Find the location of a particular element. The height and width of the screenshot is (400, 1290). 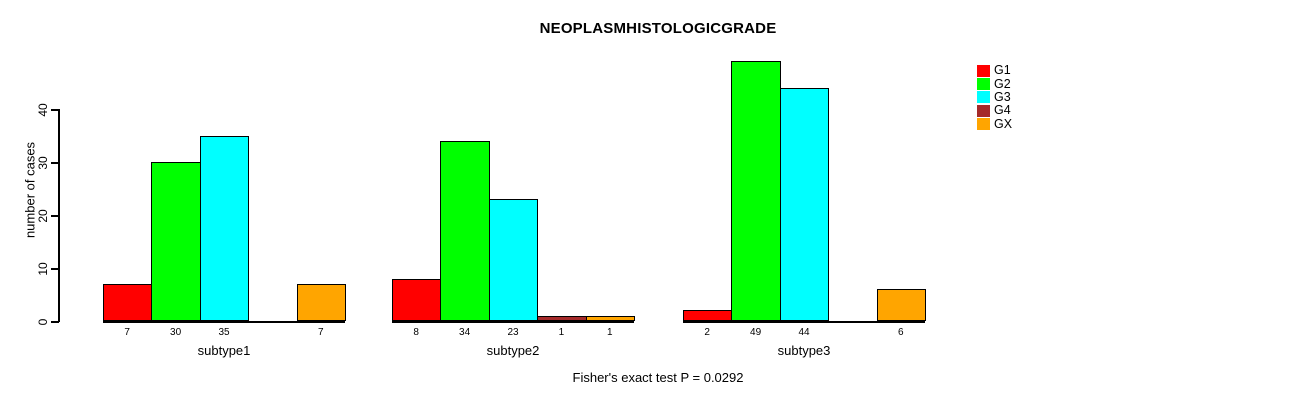

annotation-fishers-test: Fisher's exact test P = 0.0292 is located at coordinates (658, 377).